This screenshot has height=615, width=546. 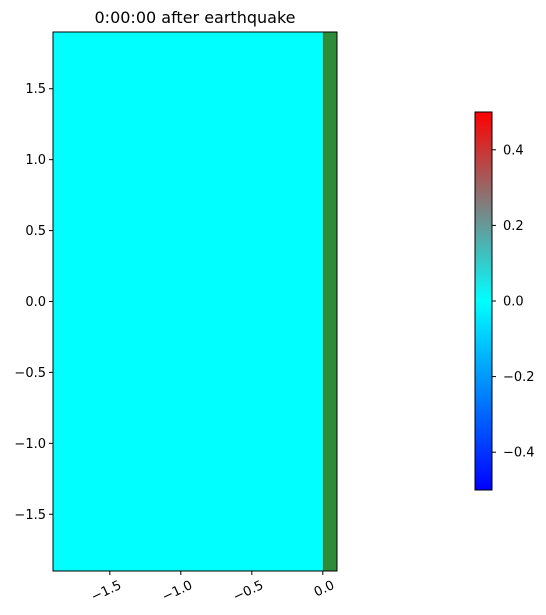 What do you see at coordinates (30, 444) in the screenshot?
I see `y-tick-label: −1.0` at bounding box center [30, 444].